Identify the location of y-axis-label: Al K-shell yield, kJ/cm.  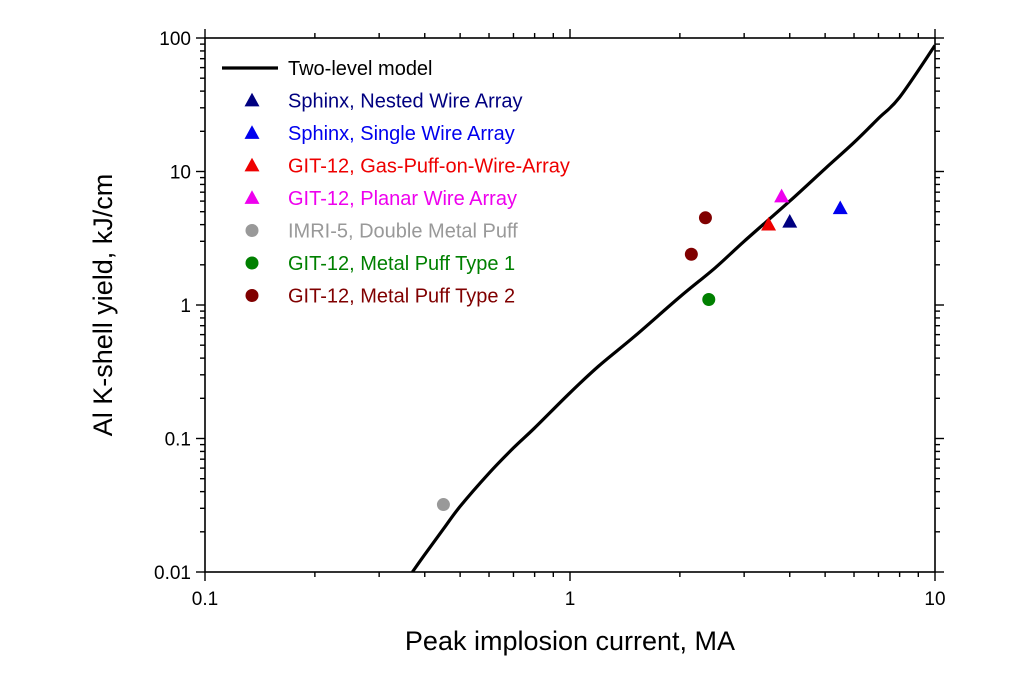
(103, 305).